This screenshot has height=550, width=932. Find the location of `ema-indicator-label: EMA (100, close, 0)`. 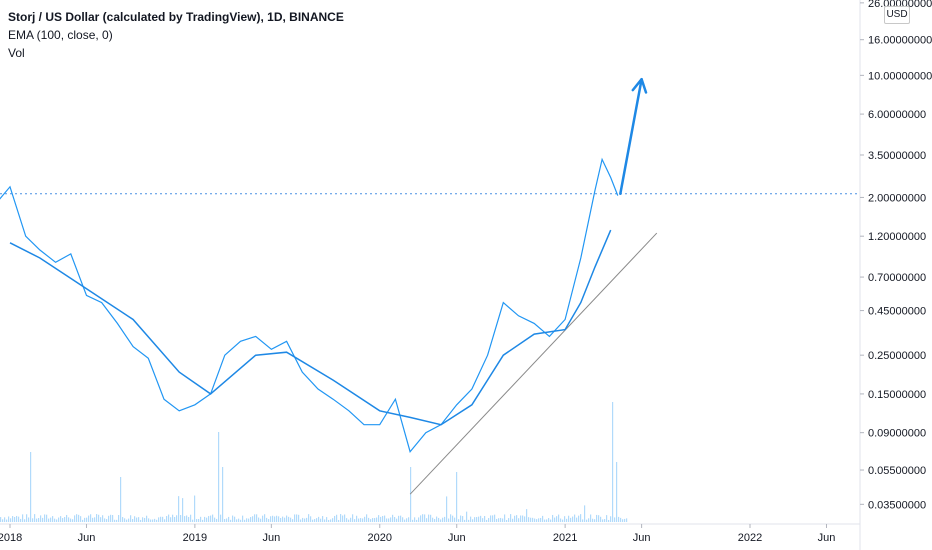

ema-indicator-label: EMA (100, close, 0) is located at coordinates (60, 35).